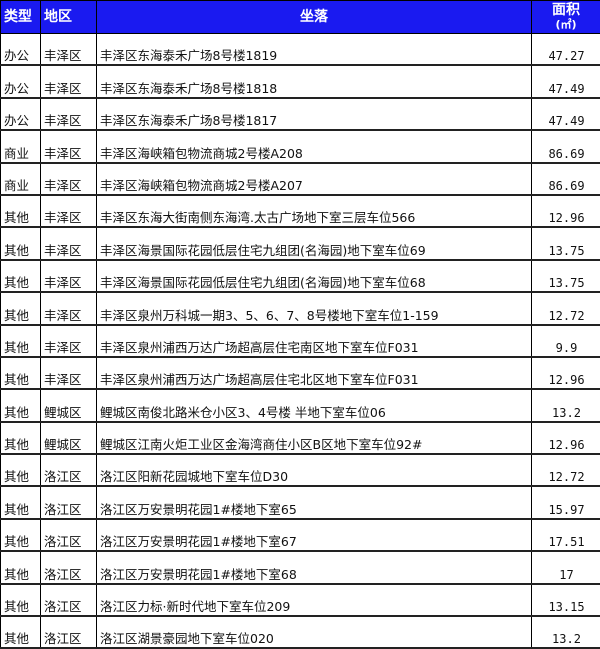  I want to click on cell-location: 丰泽区海峡箱包物流商城2号楼A208, so click(314, 146).